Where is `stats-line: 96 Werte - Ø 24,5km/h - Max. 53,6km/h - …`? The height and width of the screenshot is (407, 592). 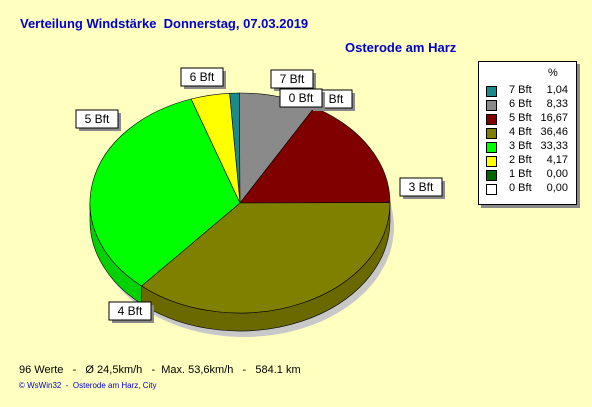 stats-line: 96 Werte - Ø 24,5km/h - Max. 53,6km/h - … is located at coordinates (160, 370).